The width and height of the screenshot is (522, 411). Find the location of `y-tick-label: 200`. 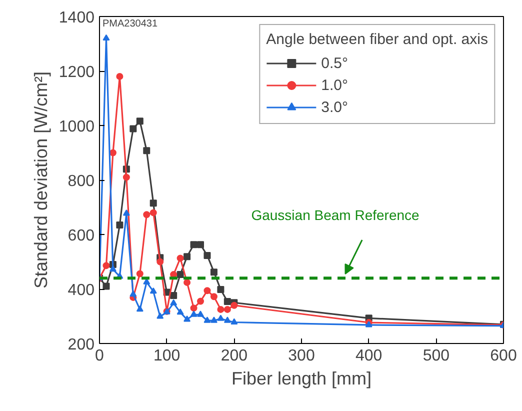

y-tick-label: 200 is located at coordinates (81, 345).